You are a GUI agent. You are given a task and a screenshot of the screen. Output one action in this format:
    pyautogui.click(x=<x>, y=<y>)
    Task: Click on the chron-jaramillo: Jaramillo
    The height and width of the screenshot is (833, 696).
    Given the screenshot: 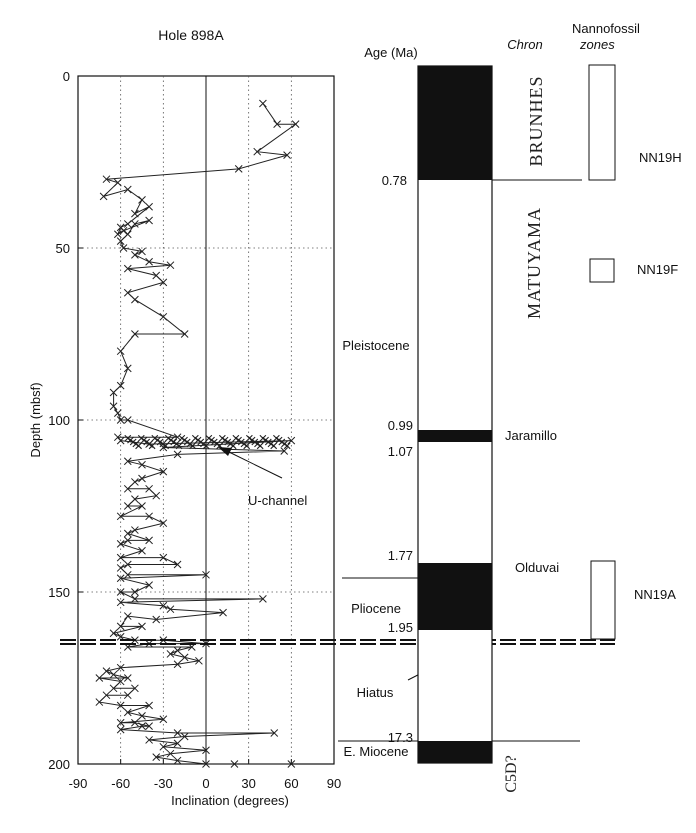 What is the action you would take?
    pyautogui.click(x=531, y=435)
    